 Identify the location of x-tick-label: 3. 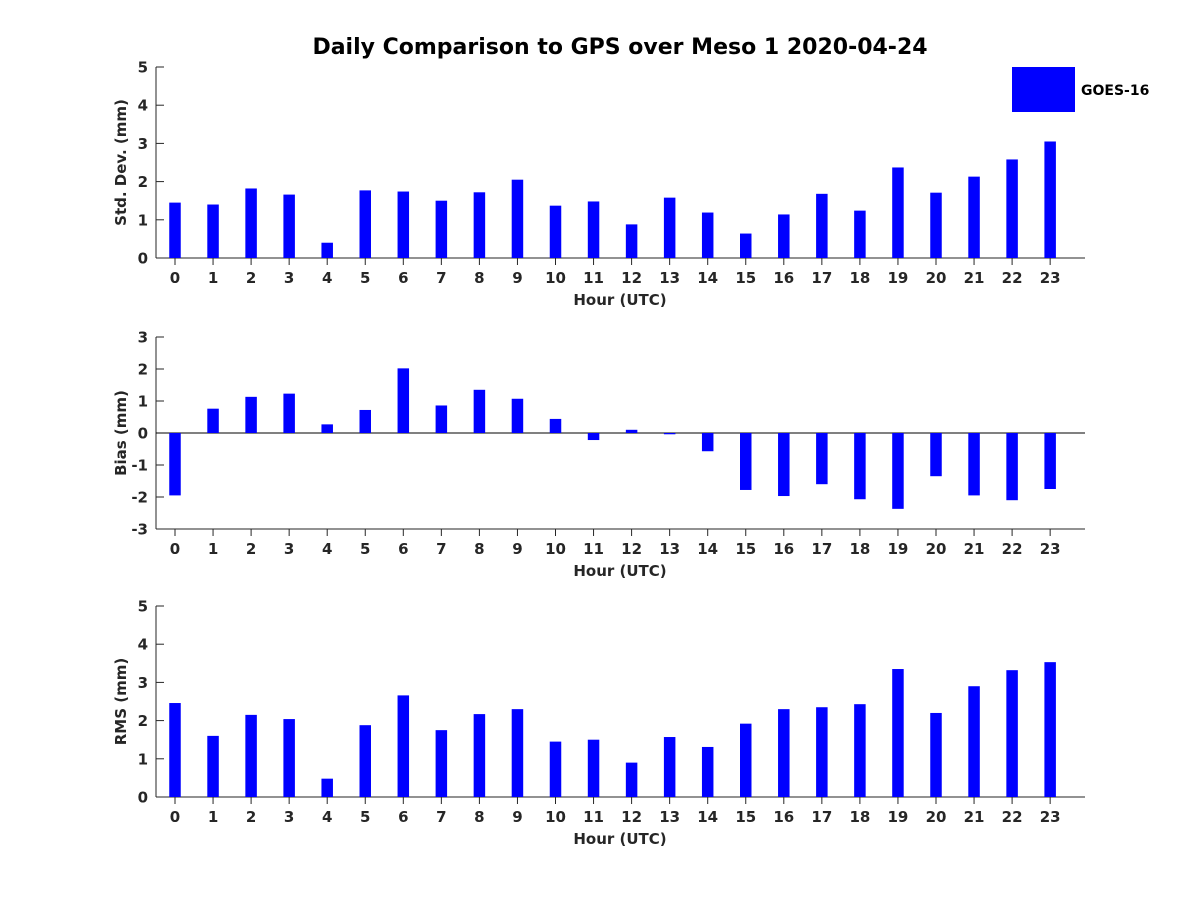
(289, 817).